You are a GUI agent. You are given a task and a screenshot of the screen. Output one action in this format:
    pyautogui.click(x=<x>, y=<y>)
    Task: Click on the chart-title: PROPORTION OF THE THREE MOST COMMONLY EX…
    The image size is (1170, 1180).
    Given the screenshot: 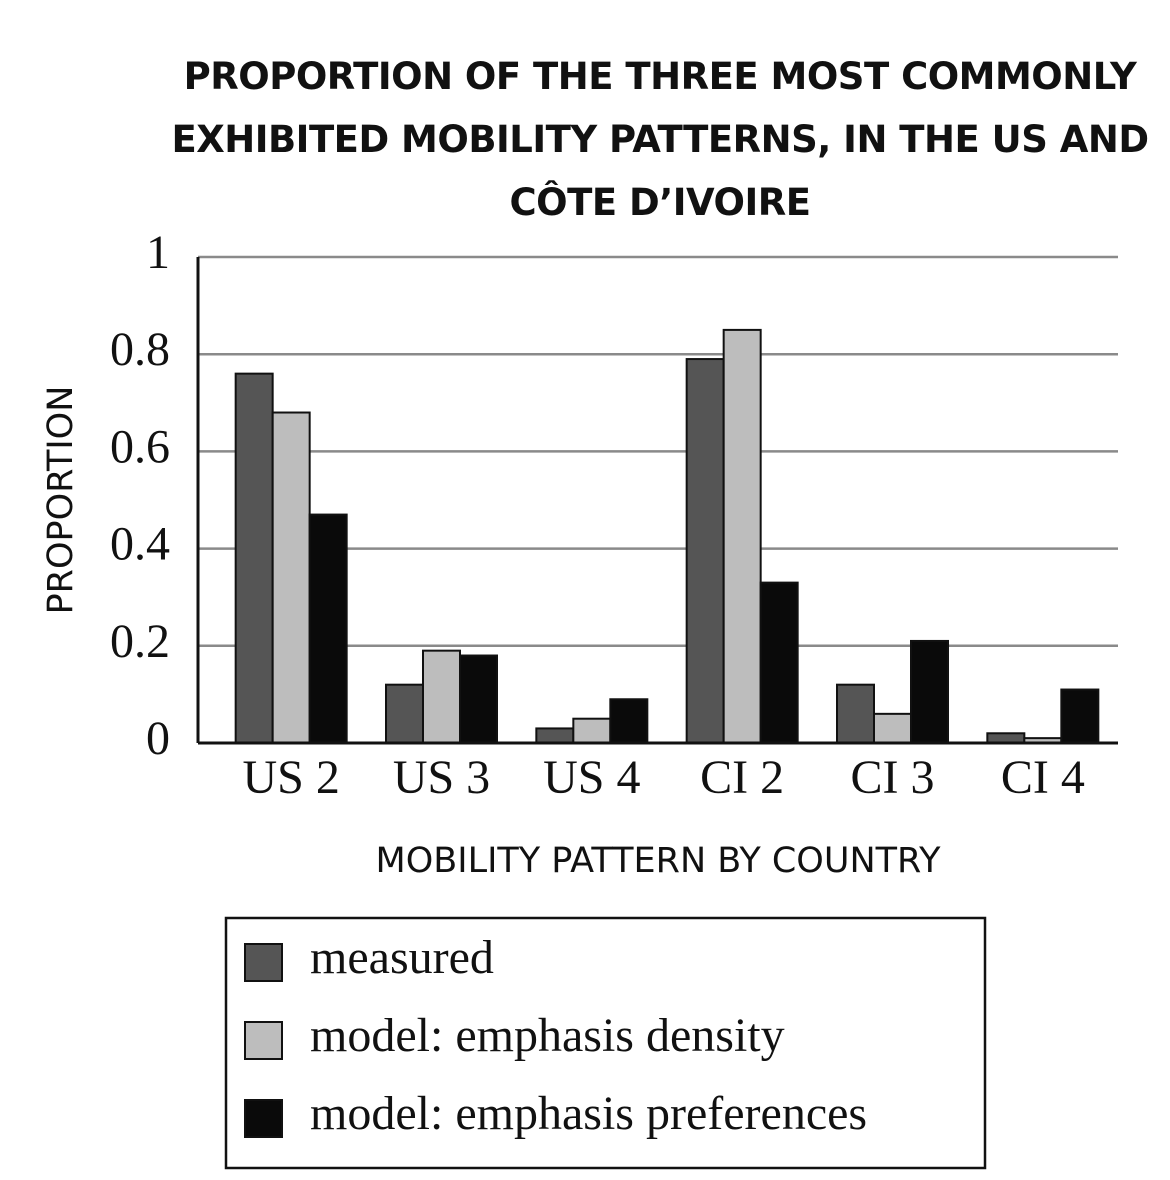 What is the action you would take?
    pyautogui.click(x=660, y=139)
    